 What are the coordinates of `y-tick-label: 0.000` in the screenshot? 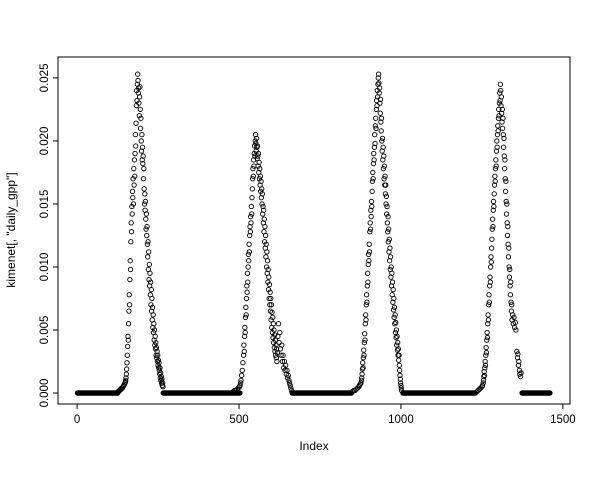 It's located at (45, 393).